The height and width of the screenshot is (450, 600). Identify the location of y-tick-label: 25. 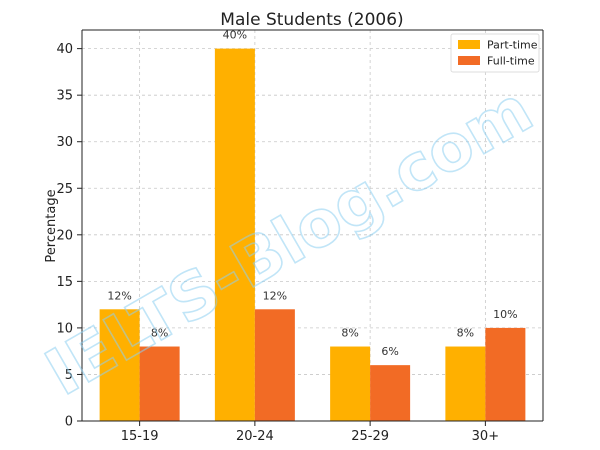
(64, 189).